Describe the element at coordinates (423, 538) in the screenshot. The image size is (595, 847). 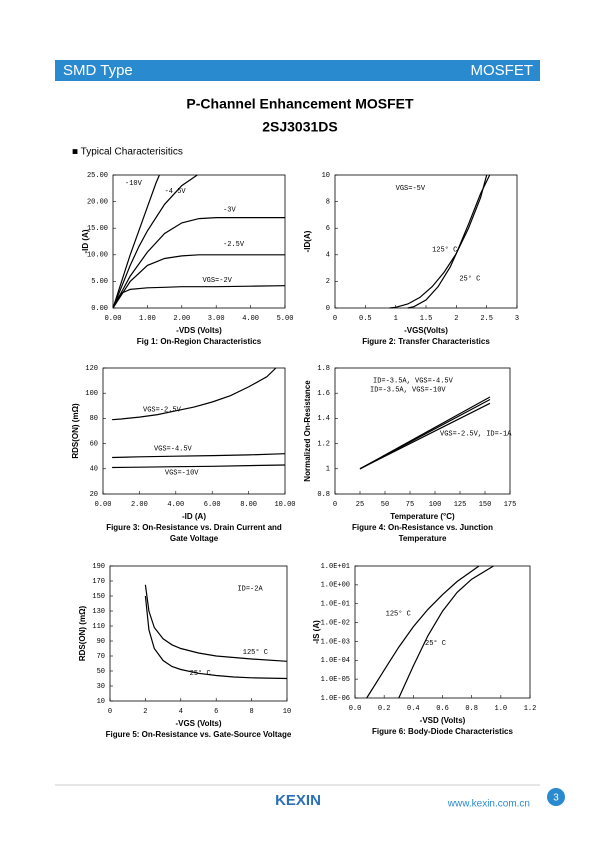
I see `chart-caption: Temperature` at that location.